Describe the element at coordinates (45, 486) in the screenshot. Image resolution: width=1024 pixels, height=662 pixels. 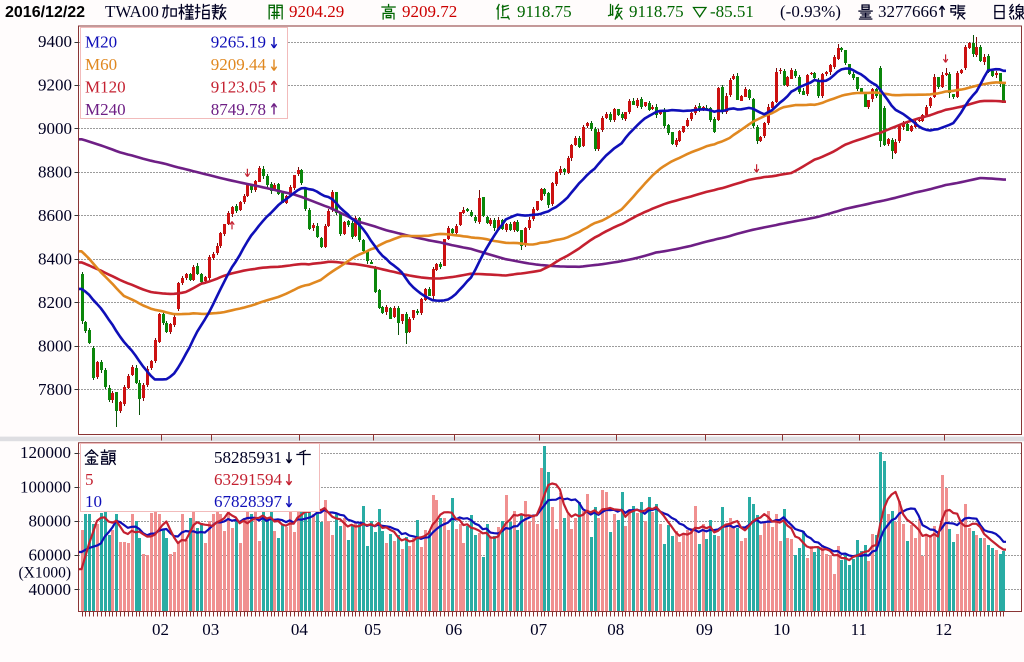
I see `svg-text: 100000` at that location.